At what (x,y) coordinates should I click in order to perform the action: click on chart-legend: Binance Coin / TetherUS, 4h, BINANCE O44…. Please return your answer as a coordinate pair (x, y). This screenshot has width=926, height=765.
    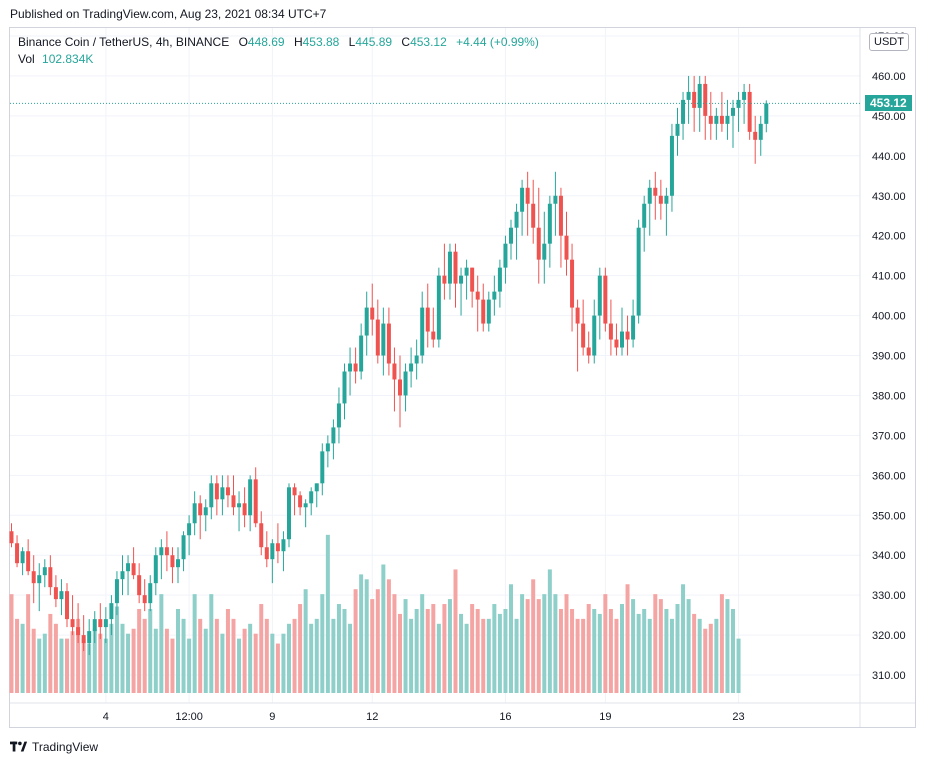
    Looking at the image, I should click on (278, 42).